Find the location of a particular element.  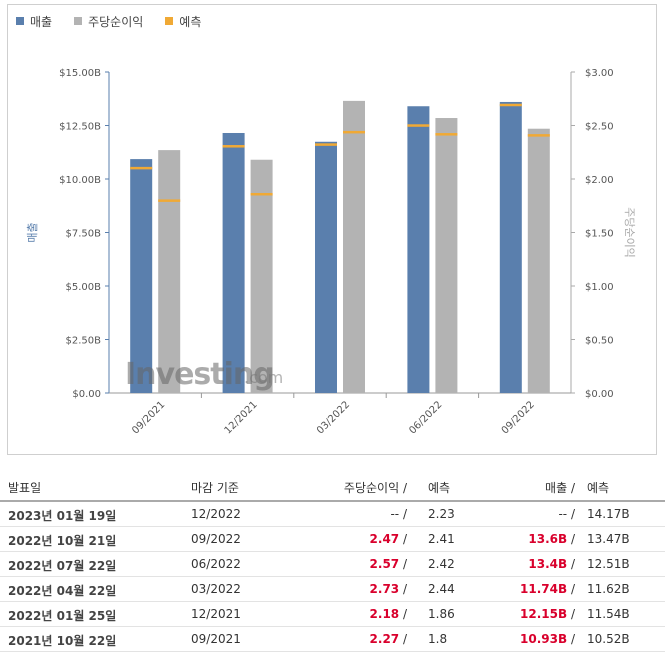

x-tick-label: 06/2022 is located at coordinates (425, 417).